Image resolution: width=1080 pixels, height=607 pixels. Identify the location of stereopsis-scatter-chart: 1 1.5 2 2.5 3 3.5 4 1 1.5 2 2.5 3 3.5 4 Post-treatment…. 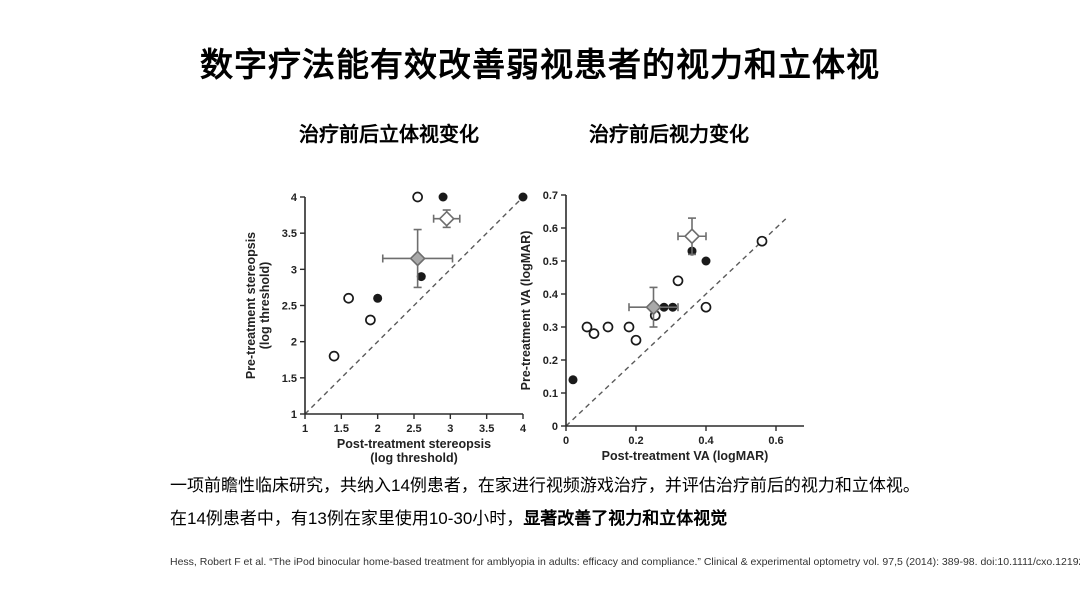
(386, 328).